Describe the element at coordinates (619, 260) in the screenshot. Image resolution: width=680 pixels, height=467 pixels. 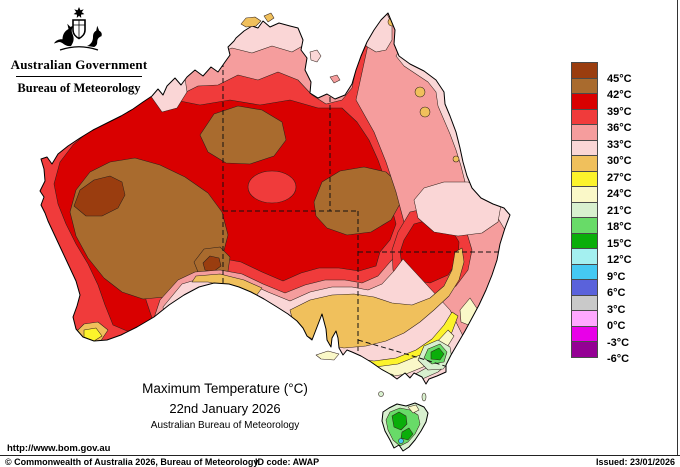
I see `legend-label-12C: 12°C` at that location.